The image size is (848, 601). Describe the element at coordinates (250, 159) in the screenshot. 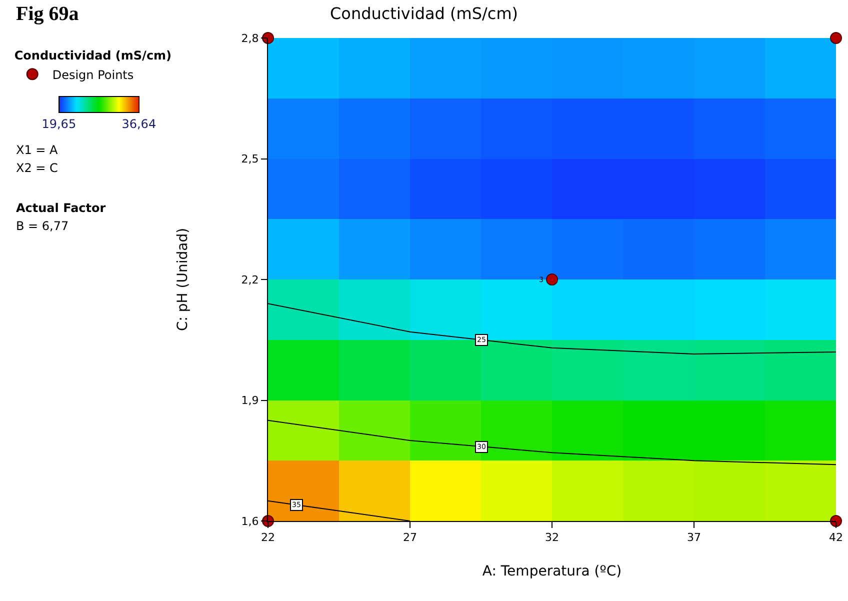

I see `y-tick-label: 2,5` at that location.